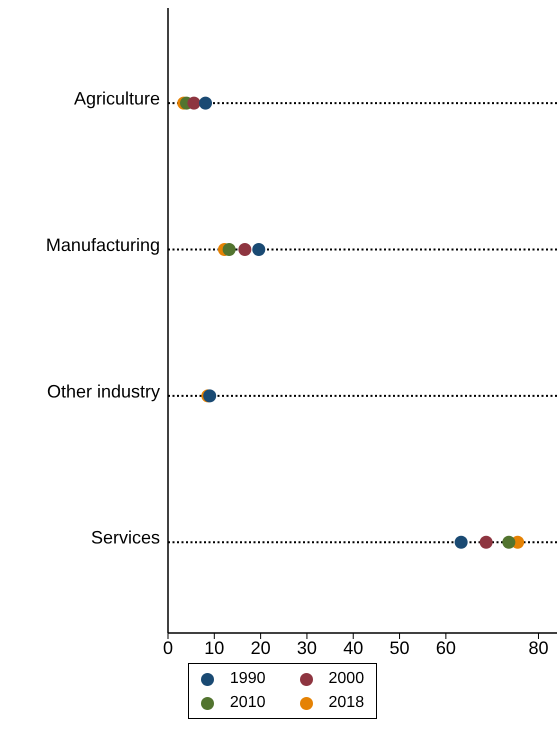 The image size is (557, 756). I want to click on legend-label: 2018, so click(346, 703).